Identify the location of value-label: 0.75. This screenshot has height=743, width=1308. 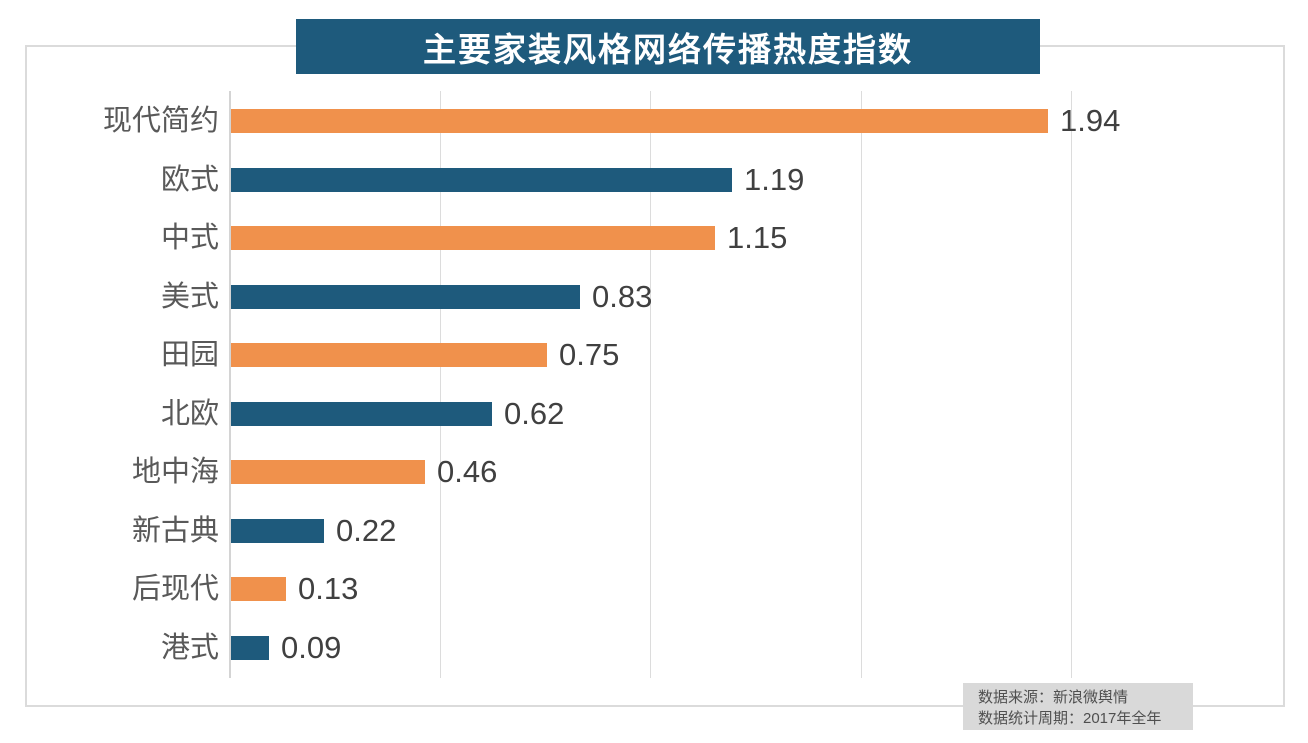
(589, 354).